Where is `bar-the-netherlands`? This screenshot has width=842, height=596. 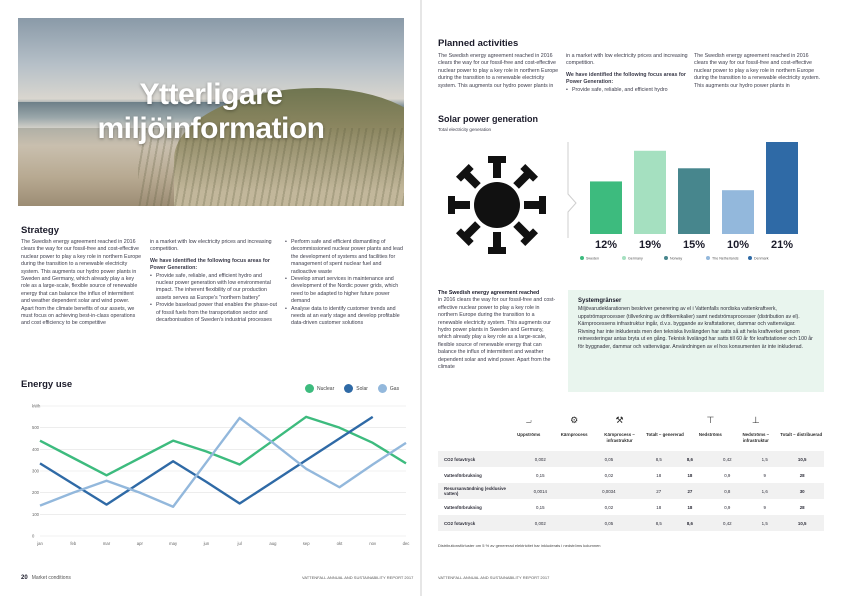 bar-the-netherlands is located at coordinates (738, 212).